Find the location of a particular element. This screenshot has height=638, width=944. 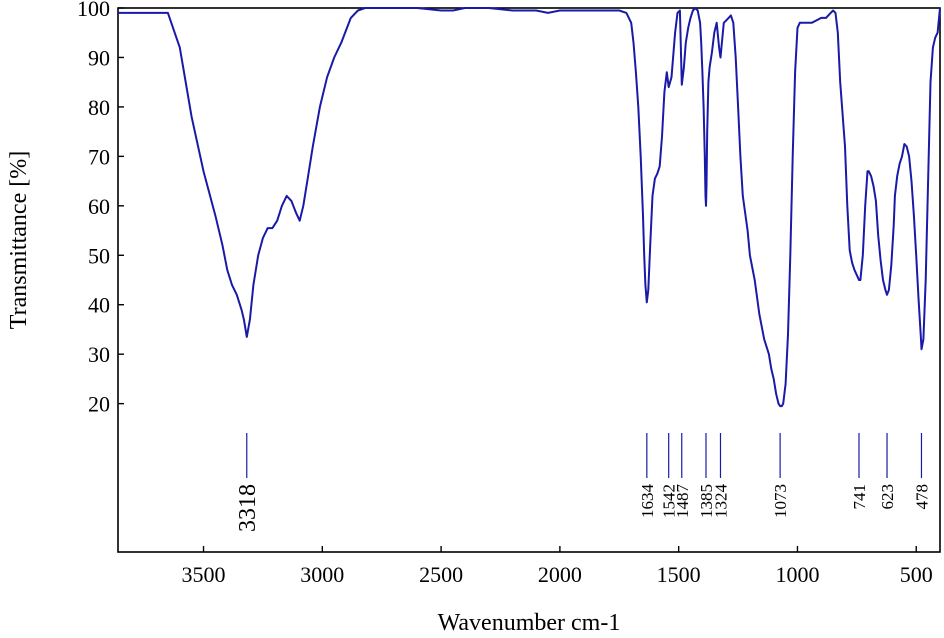

x-axis-ticks: 3500 3000 2500 2000 1500 1000 500 is located at coordinates (557, 566).